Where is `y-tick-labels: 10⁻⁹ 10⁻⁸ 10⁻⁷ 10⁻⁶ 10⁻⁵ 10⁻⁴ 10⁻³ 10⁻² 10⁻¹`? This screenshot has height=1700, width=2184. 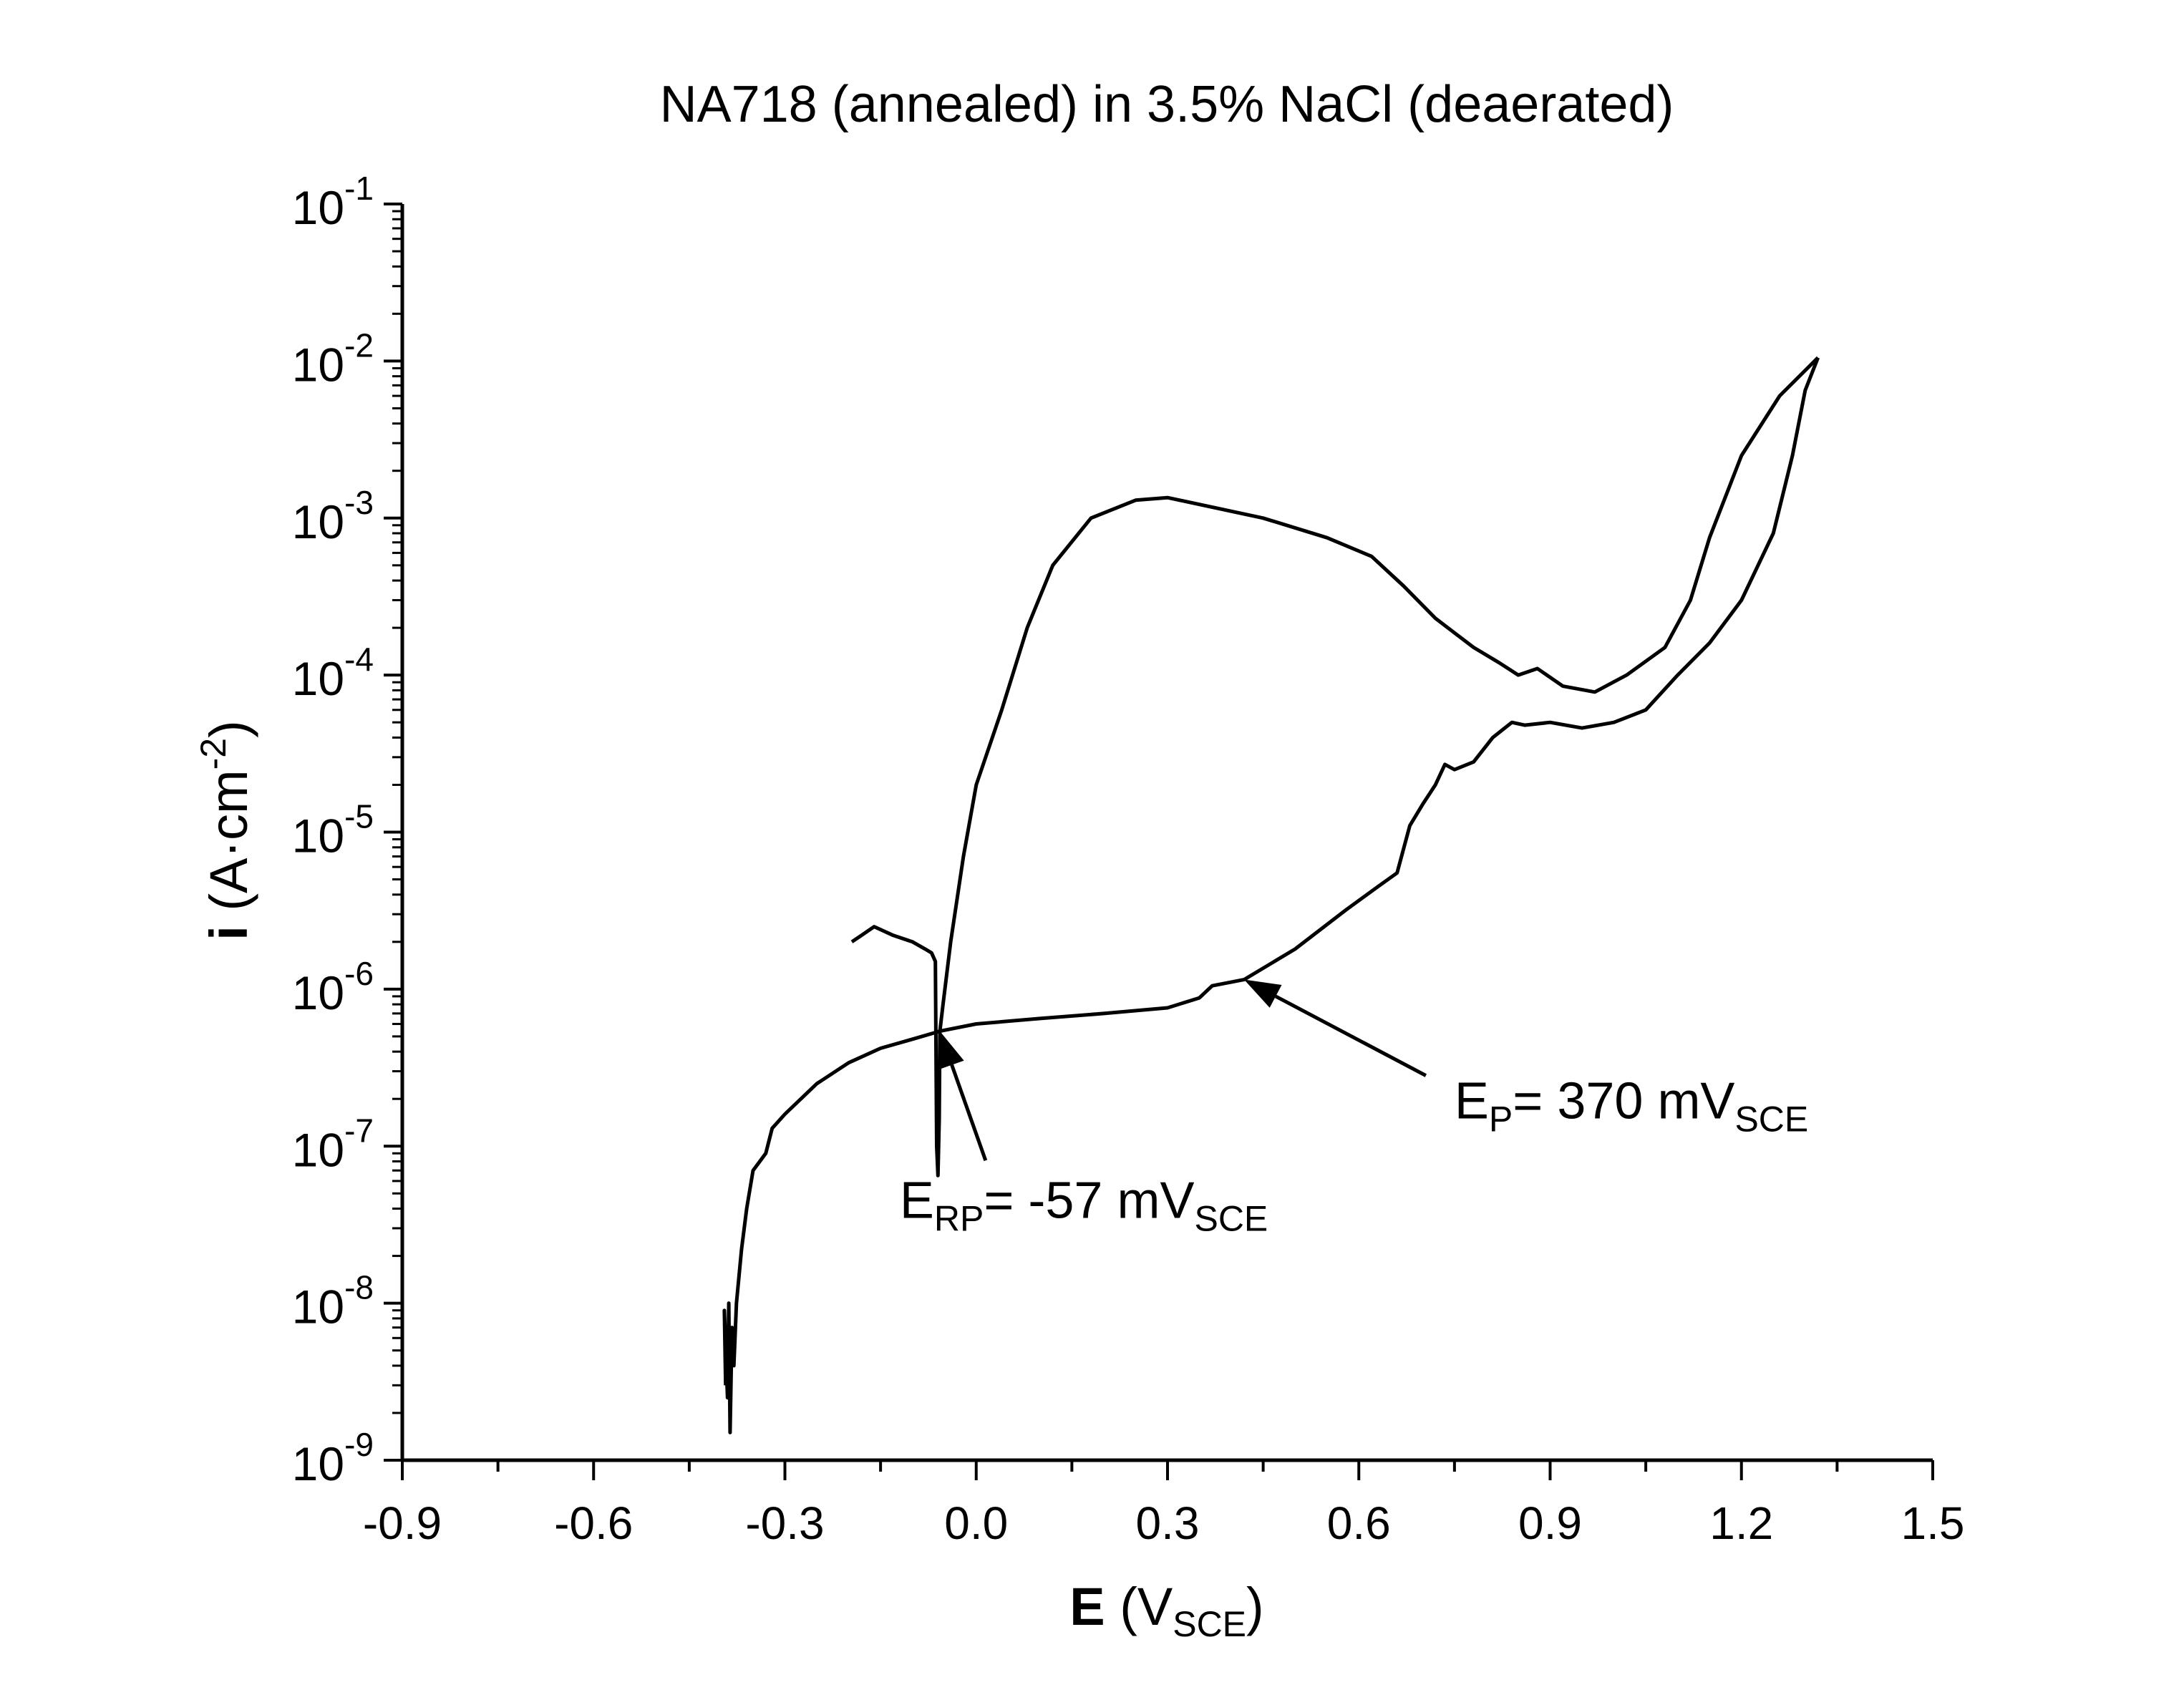 y-tick-labels: 10⁻⁹ 10⁻⁸ 10⁻⁷ 10⁻⁶ 10⁻⁵ 10⁻⁴ 10⁻³ 10⁻² 10⁻¹ is located at coordinates (333, 830).